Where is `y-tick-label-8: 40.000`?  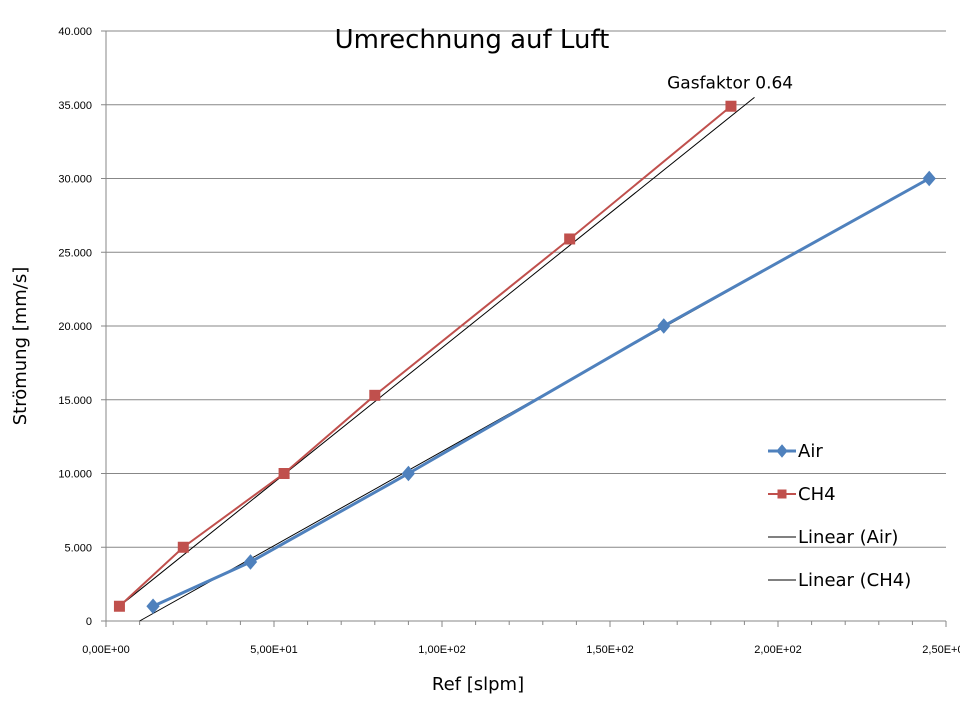
y-tick-label-8: 40.000 is located at coordinates (75, 32).